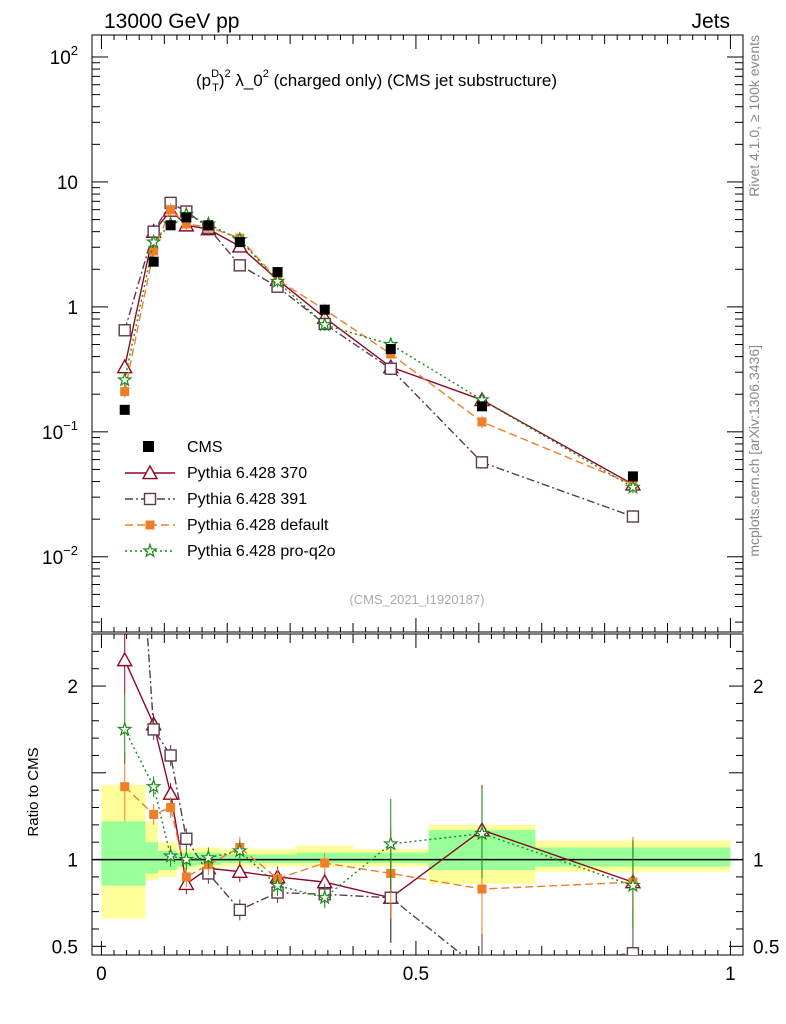 This screenshot has width=786, height=1024. Describe the element at coordinates (261, 551) in the screenshot. I see `legend-label-3: Pythia 6.428 pro-q2o` at that location.